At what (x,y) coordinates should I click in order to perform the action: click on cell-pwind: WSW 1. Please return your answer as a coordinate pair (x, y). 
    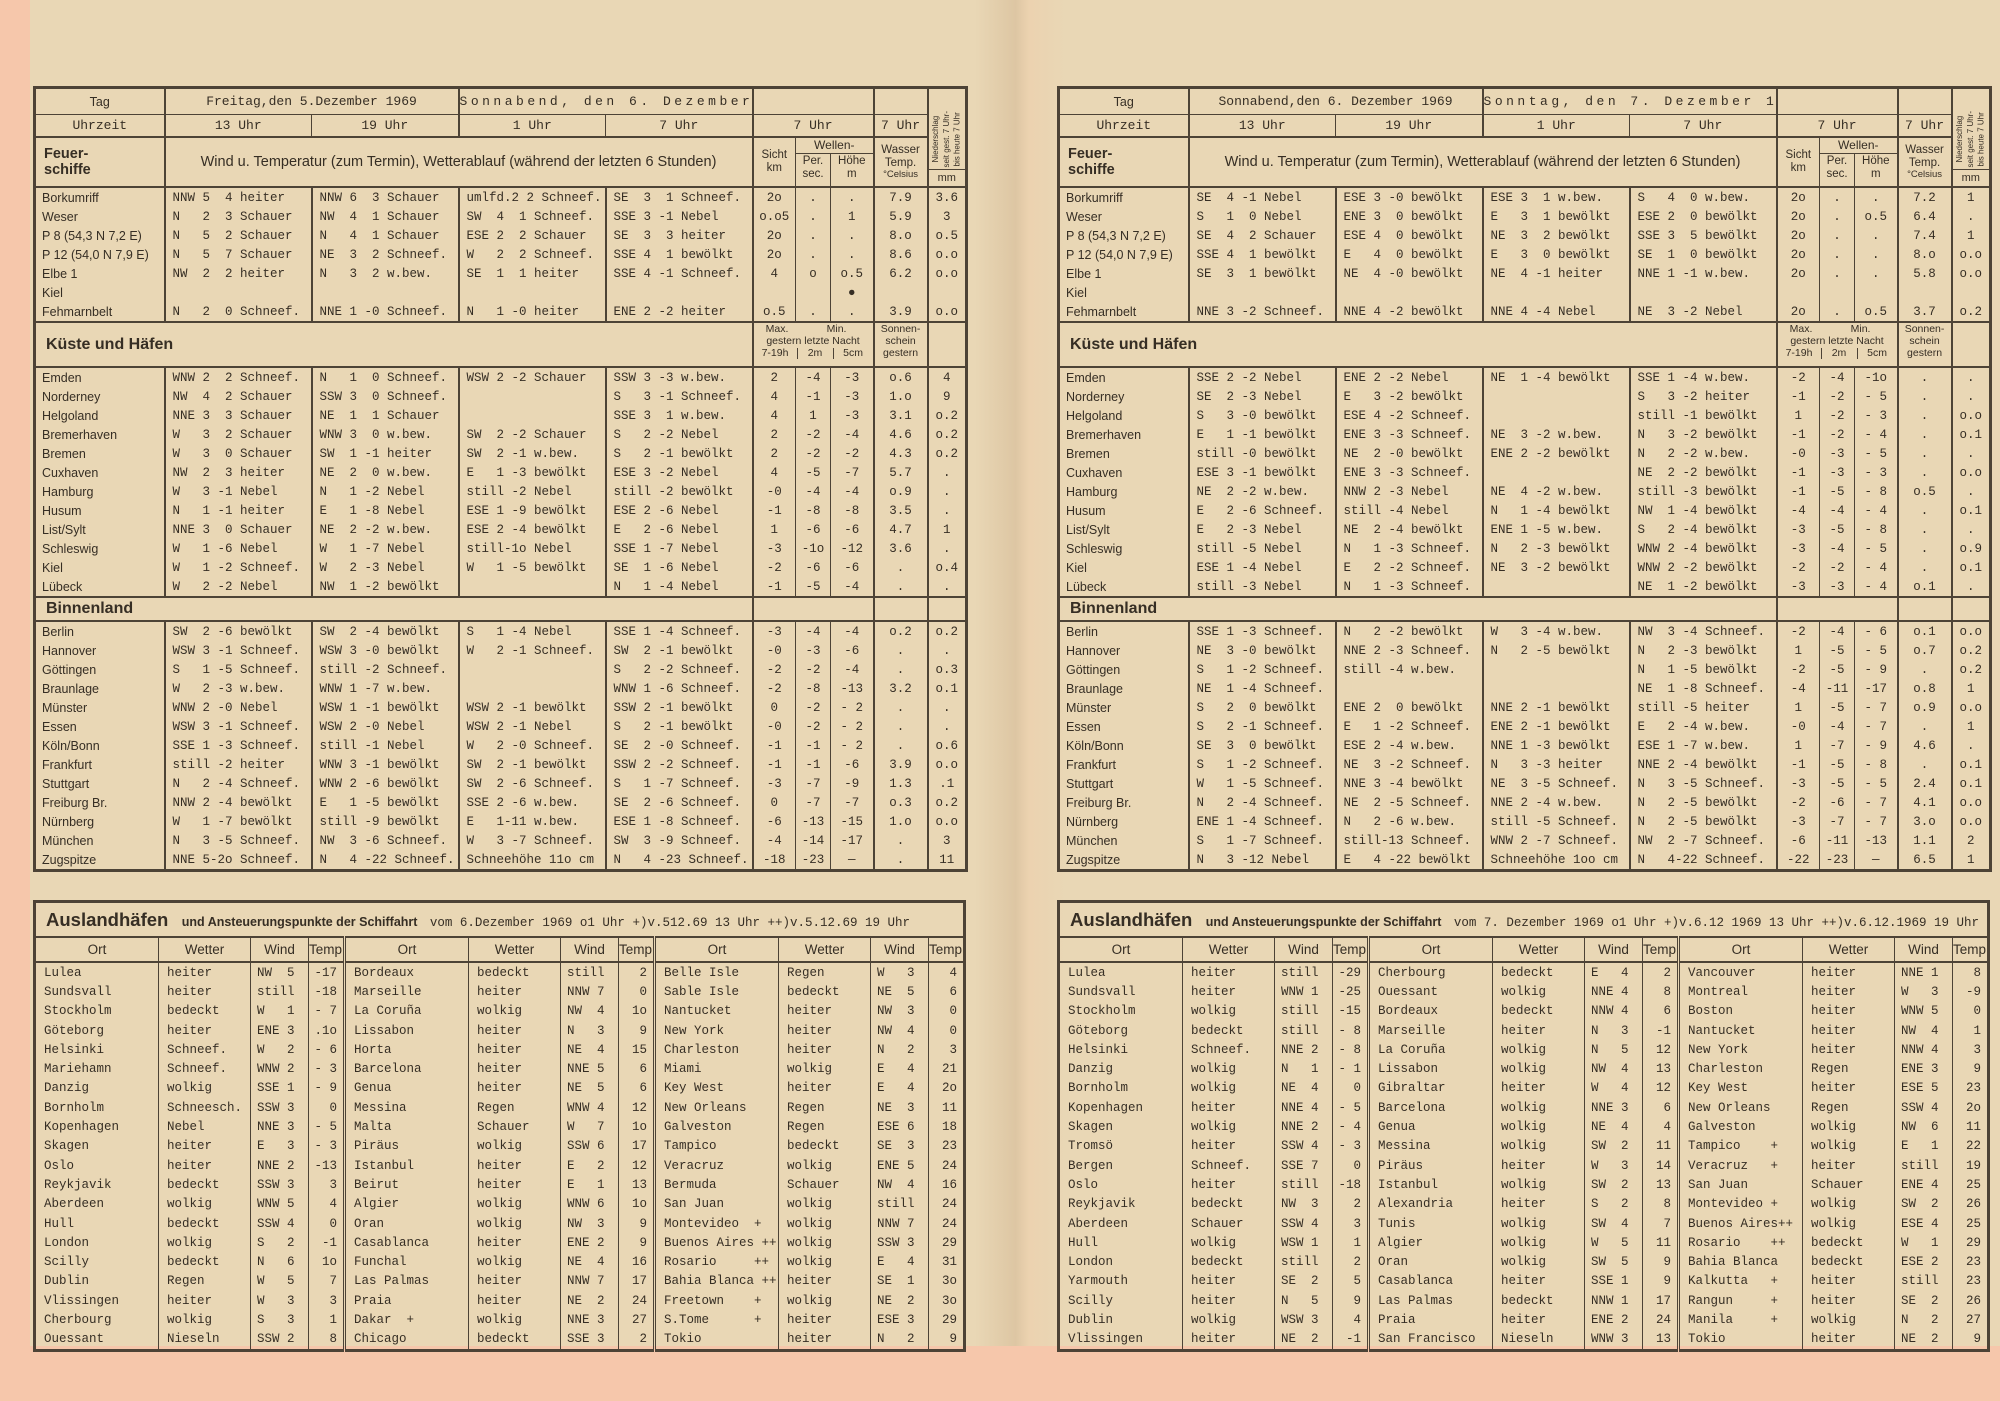
    Looking at the image, I should click on (1303, 1243).